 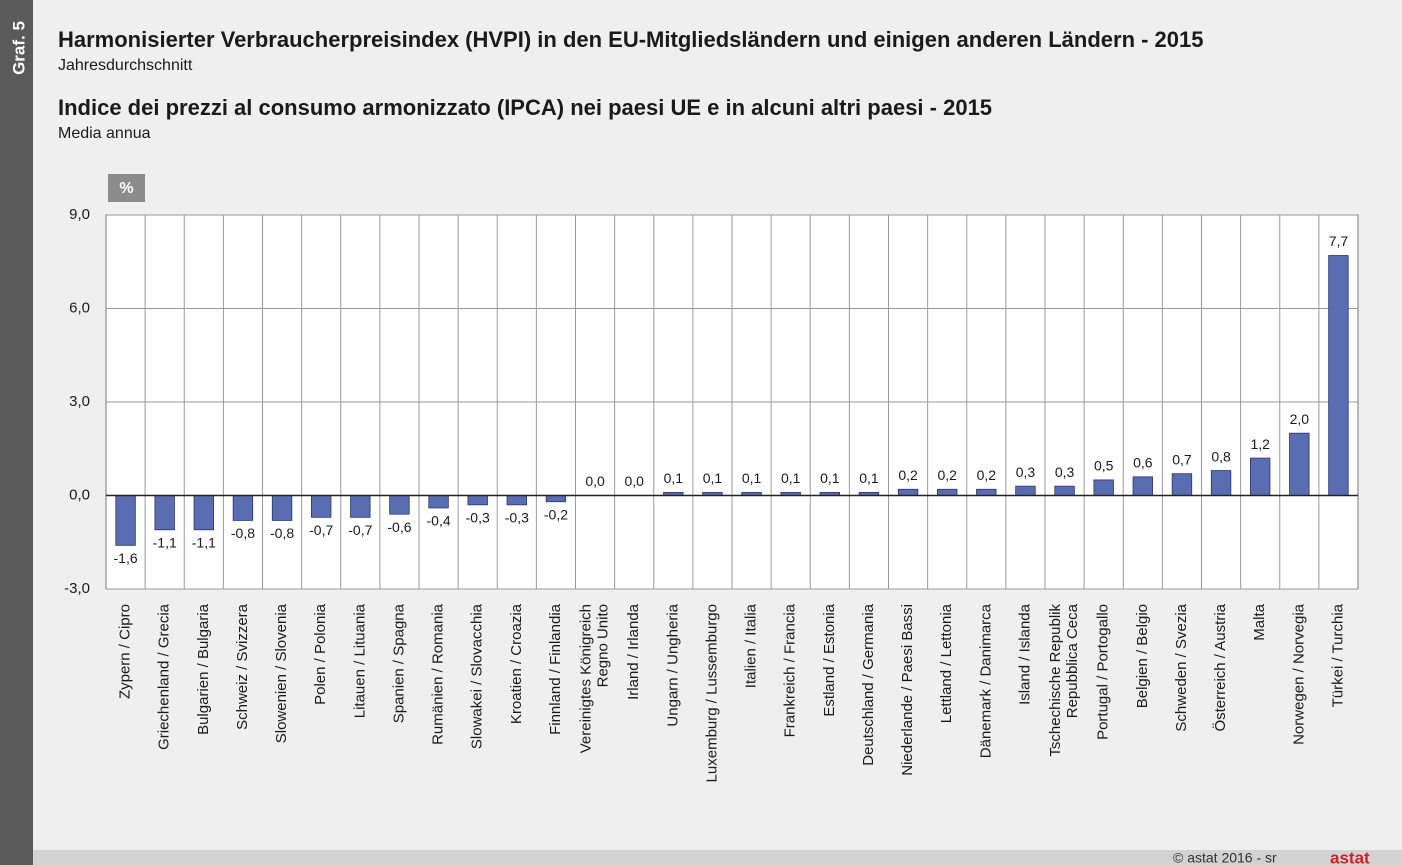 What do you see at coordinates (164, 676) in the screenshot?
I see `x-tick-label: Griechenland / Grecia` at bounding box center [164, 676].